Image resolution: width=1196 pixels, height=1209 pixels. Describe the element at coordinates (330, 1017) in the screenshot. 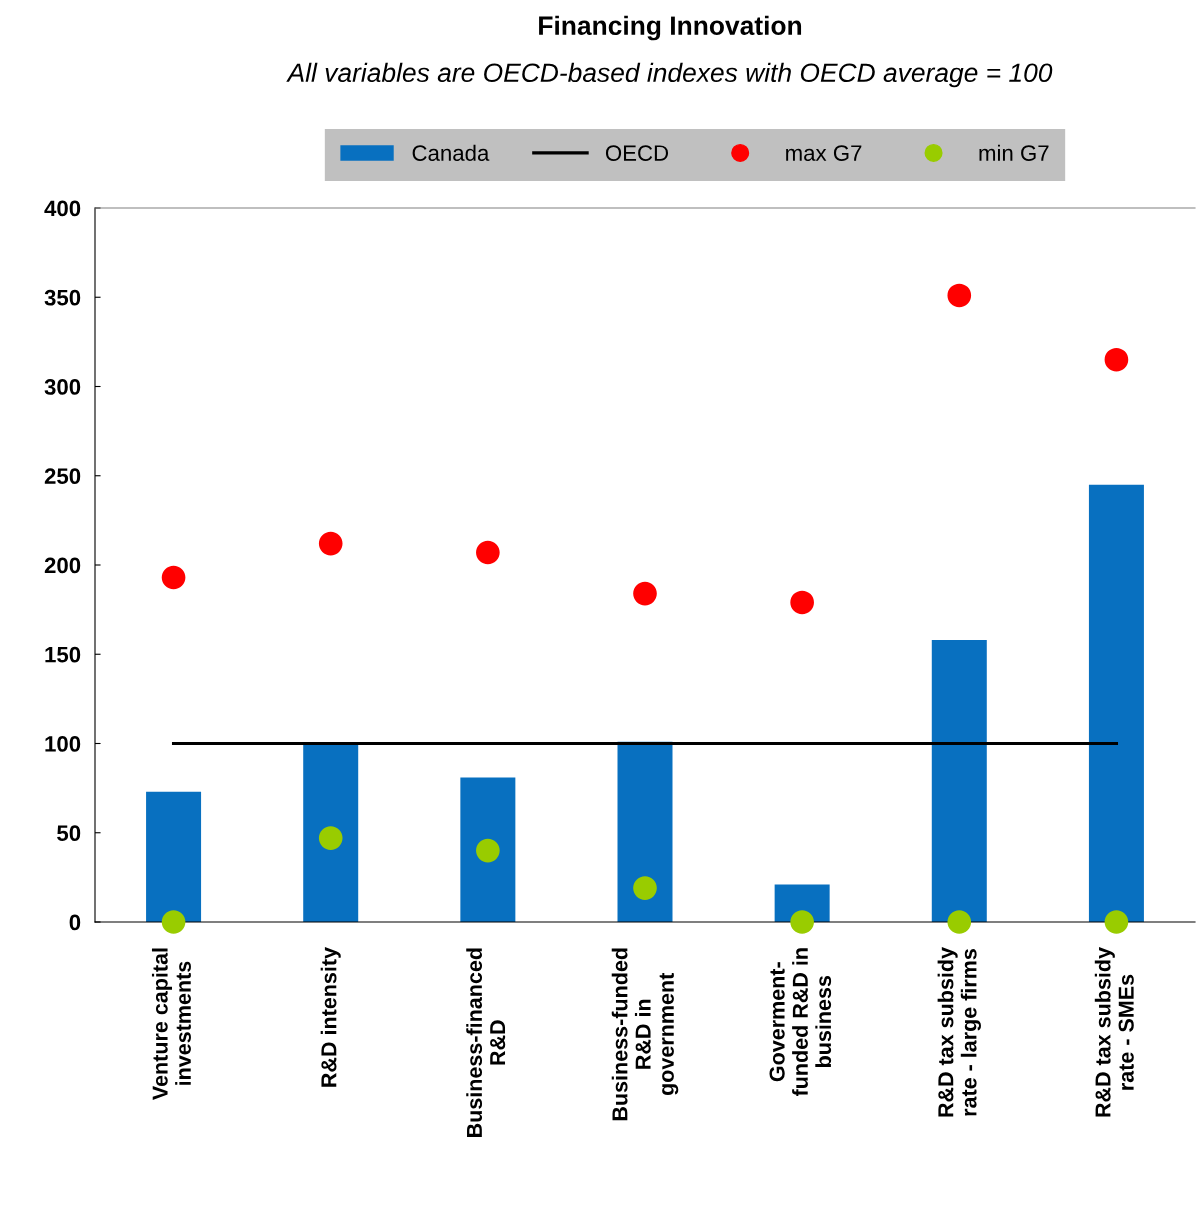

I see `x-tick-label: R&D intensity` at that location.